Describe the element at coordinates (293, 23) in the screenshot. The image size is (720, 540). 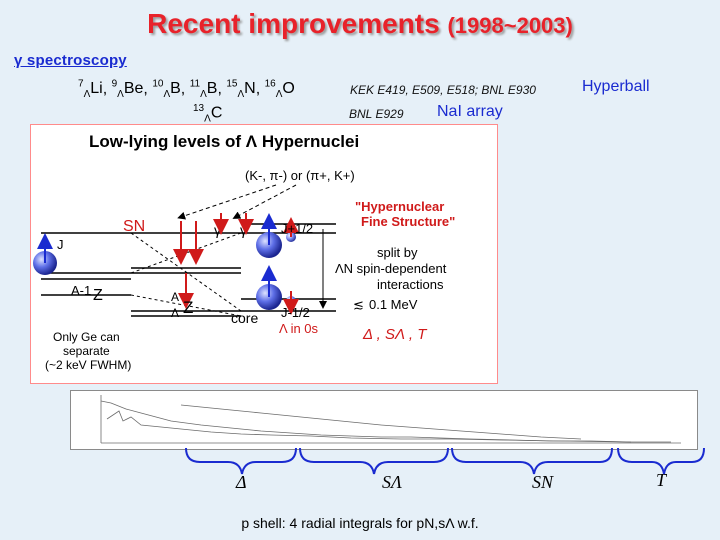
I see `title-main: Recent improvements` at that location.